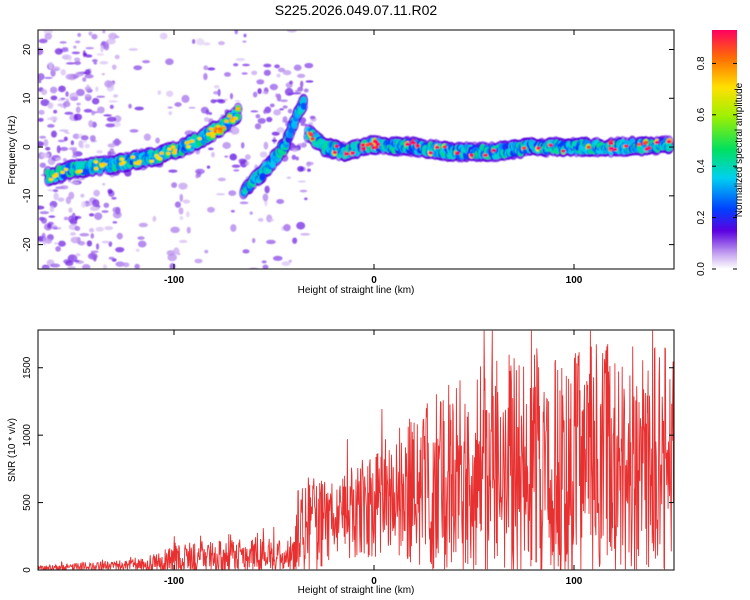  Describe the element at coordinates (356, 290) in the screenshot. I see `spectrogram-x-axis-label: Height of straight line (km)` at that location.